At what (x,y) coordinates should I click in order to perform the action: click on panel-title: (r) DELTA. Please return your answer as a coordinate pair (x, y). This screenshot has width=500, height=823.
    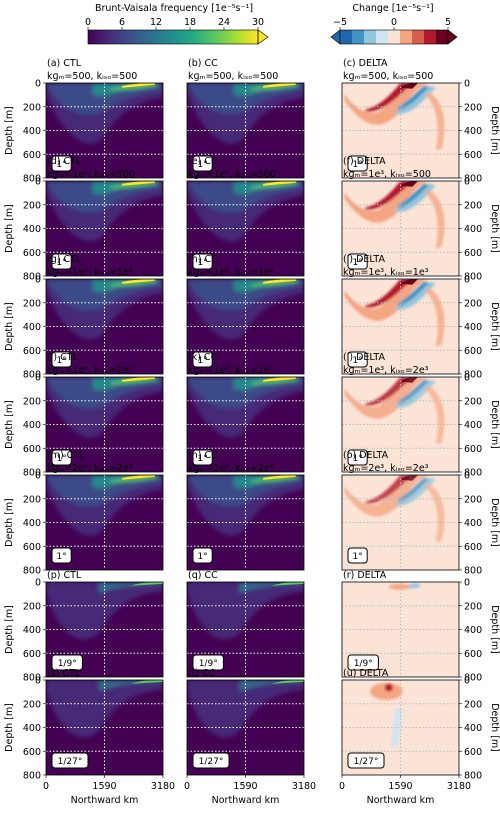
    Looking at the image, I should click on (365, 575).